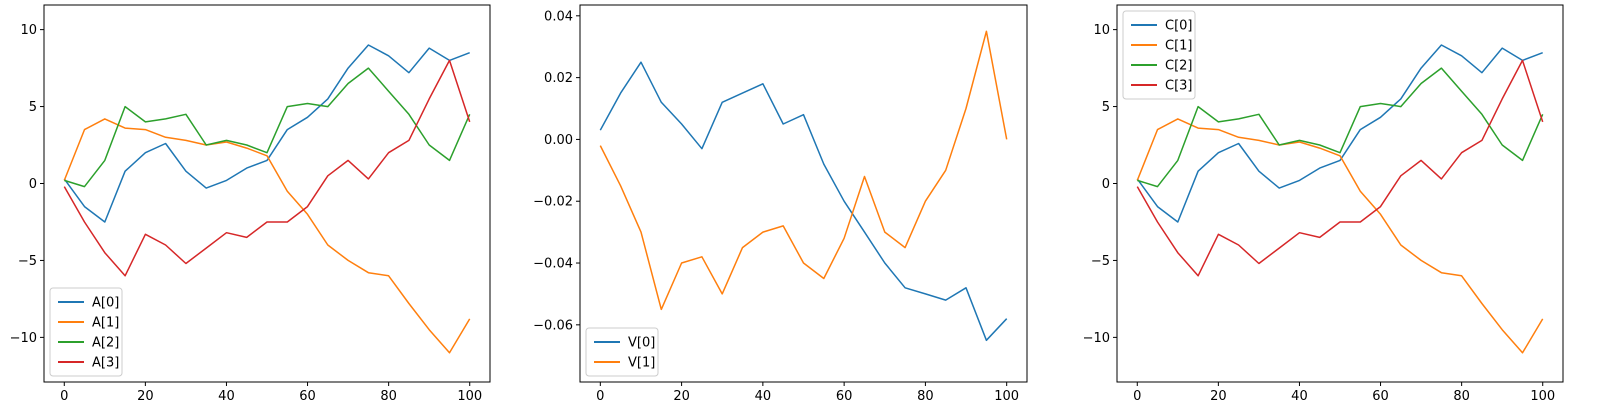 The image size is (1598, 418). I want to click on legend-label: A[2], so click(105, 343).